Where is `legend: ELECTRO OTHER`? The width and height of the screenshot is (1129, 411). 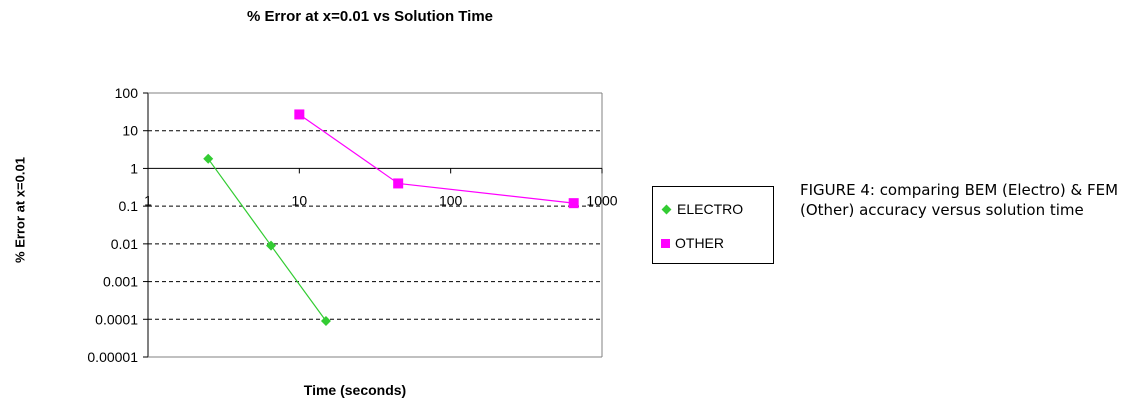
legend: ELECTRO OTHER is located at coordinates (713, 225).